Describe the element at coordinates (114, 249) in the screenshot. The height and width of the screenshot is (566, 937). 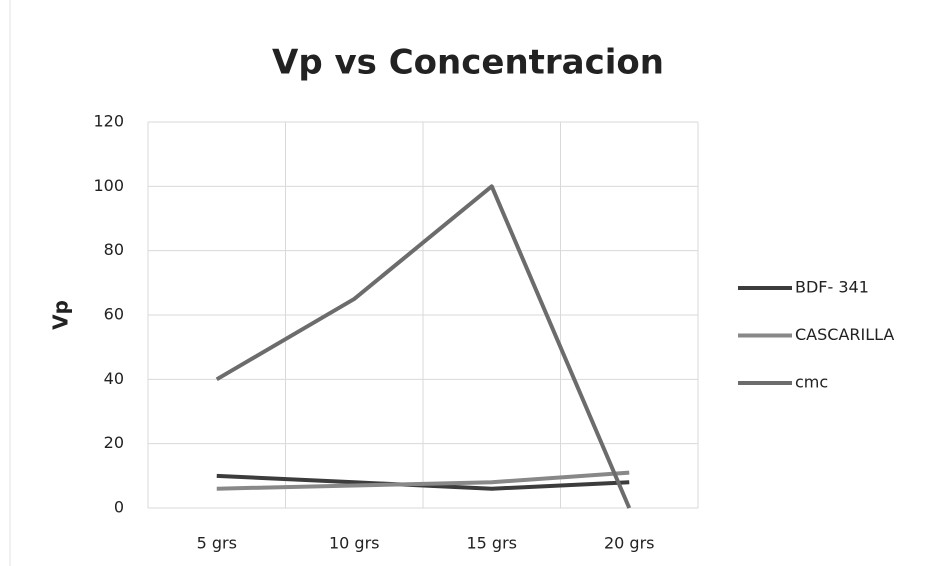
I see `y-tick-label: 80` at that location.